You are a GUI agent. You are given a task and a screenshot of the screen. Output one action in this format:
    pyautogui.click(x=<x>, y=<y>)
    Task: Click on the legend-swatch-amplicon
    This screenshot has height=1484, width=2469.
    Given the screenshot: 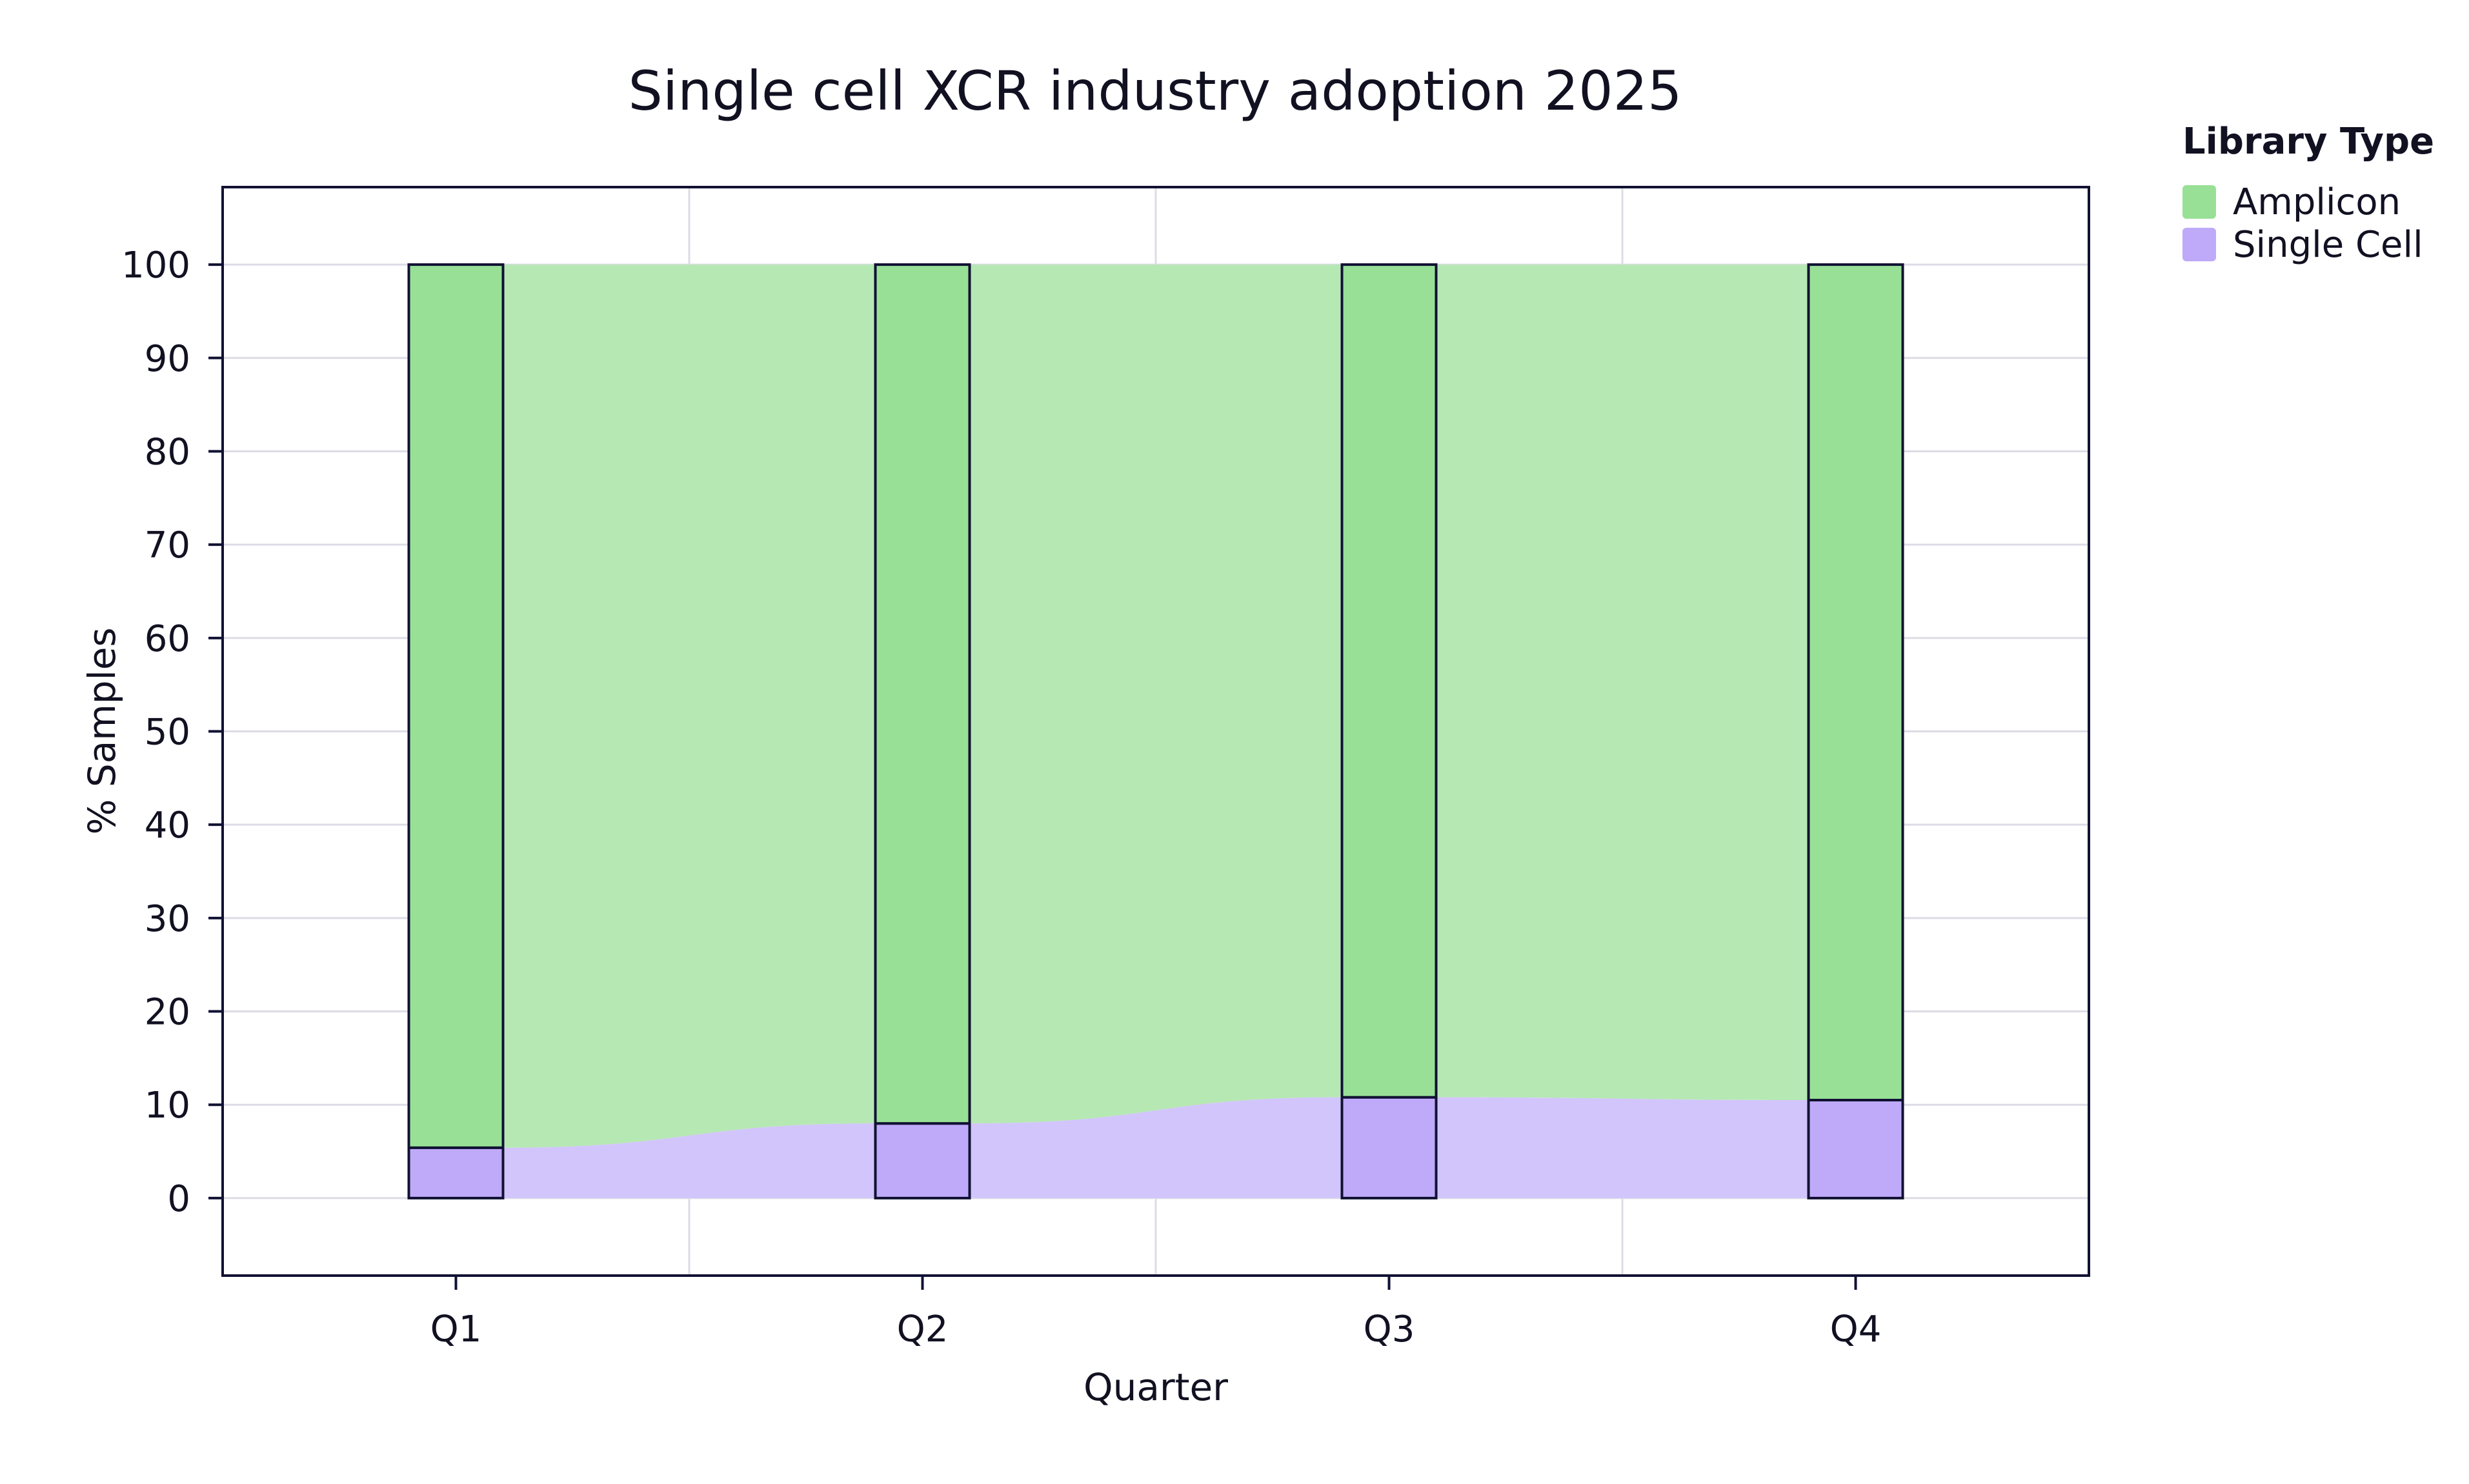 What is the action you would take?
    pyautogui.click(x=2199, y=202)
    